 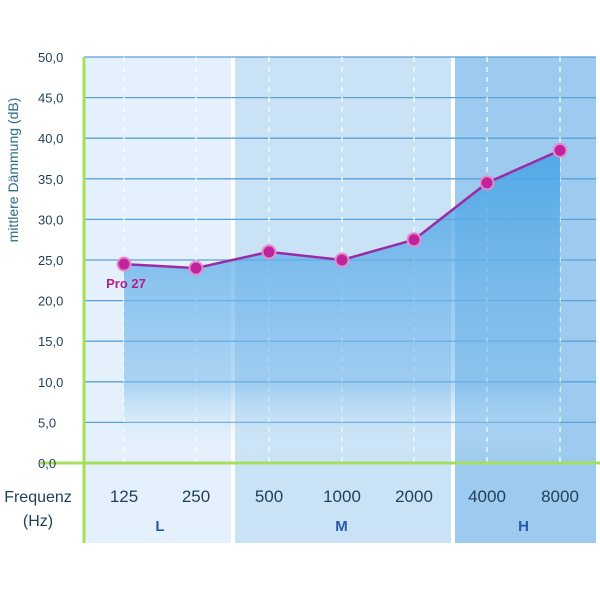 What do you see at coordinates (50, 382) in the screenshot?
I see `y-tick-label: 10,0` at bounding box center [50, 382].